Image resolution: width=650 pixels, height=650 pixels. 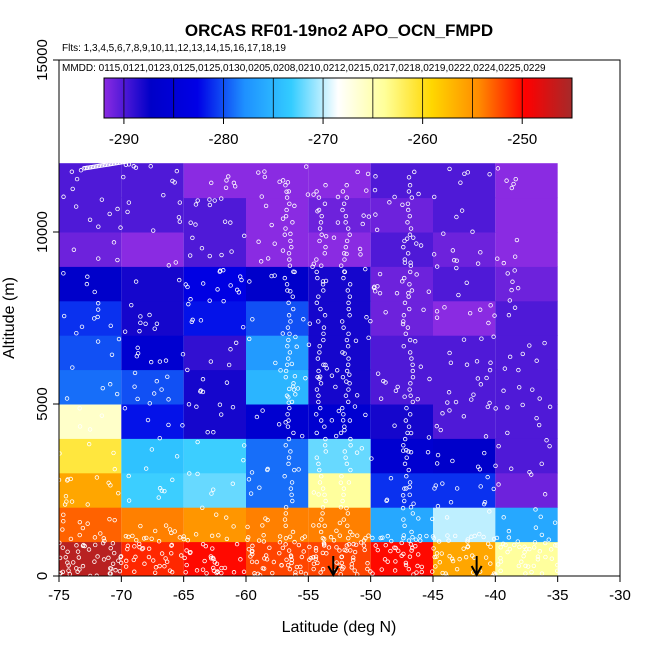 What do you see at coordinates (339, 590) in the screenshot?
I see `x-axis: -75 -70 -65 -60 -55 -50 -45 -40 -35 -30` at bounding box center [339, 590].